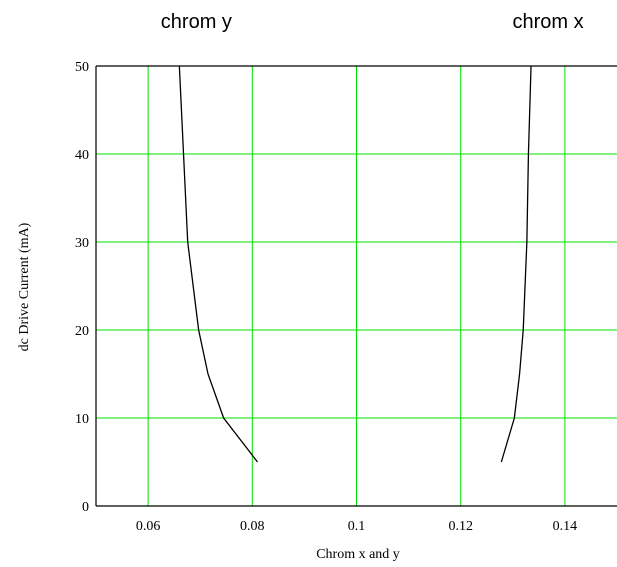 This screenshot has height=567, width=617. I want to click on annotations: chrom y chrom x, so click(372, 22).